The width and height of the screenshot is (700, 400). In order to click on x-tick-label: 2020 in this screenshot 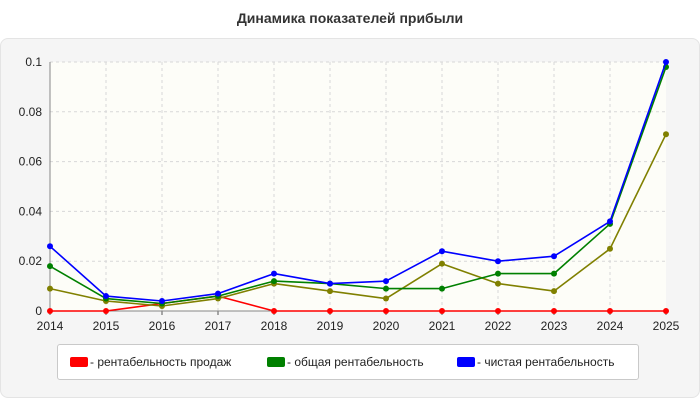, I will do `click(386, 326)`.